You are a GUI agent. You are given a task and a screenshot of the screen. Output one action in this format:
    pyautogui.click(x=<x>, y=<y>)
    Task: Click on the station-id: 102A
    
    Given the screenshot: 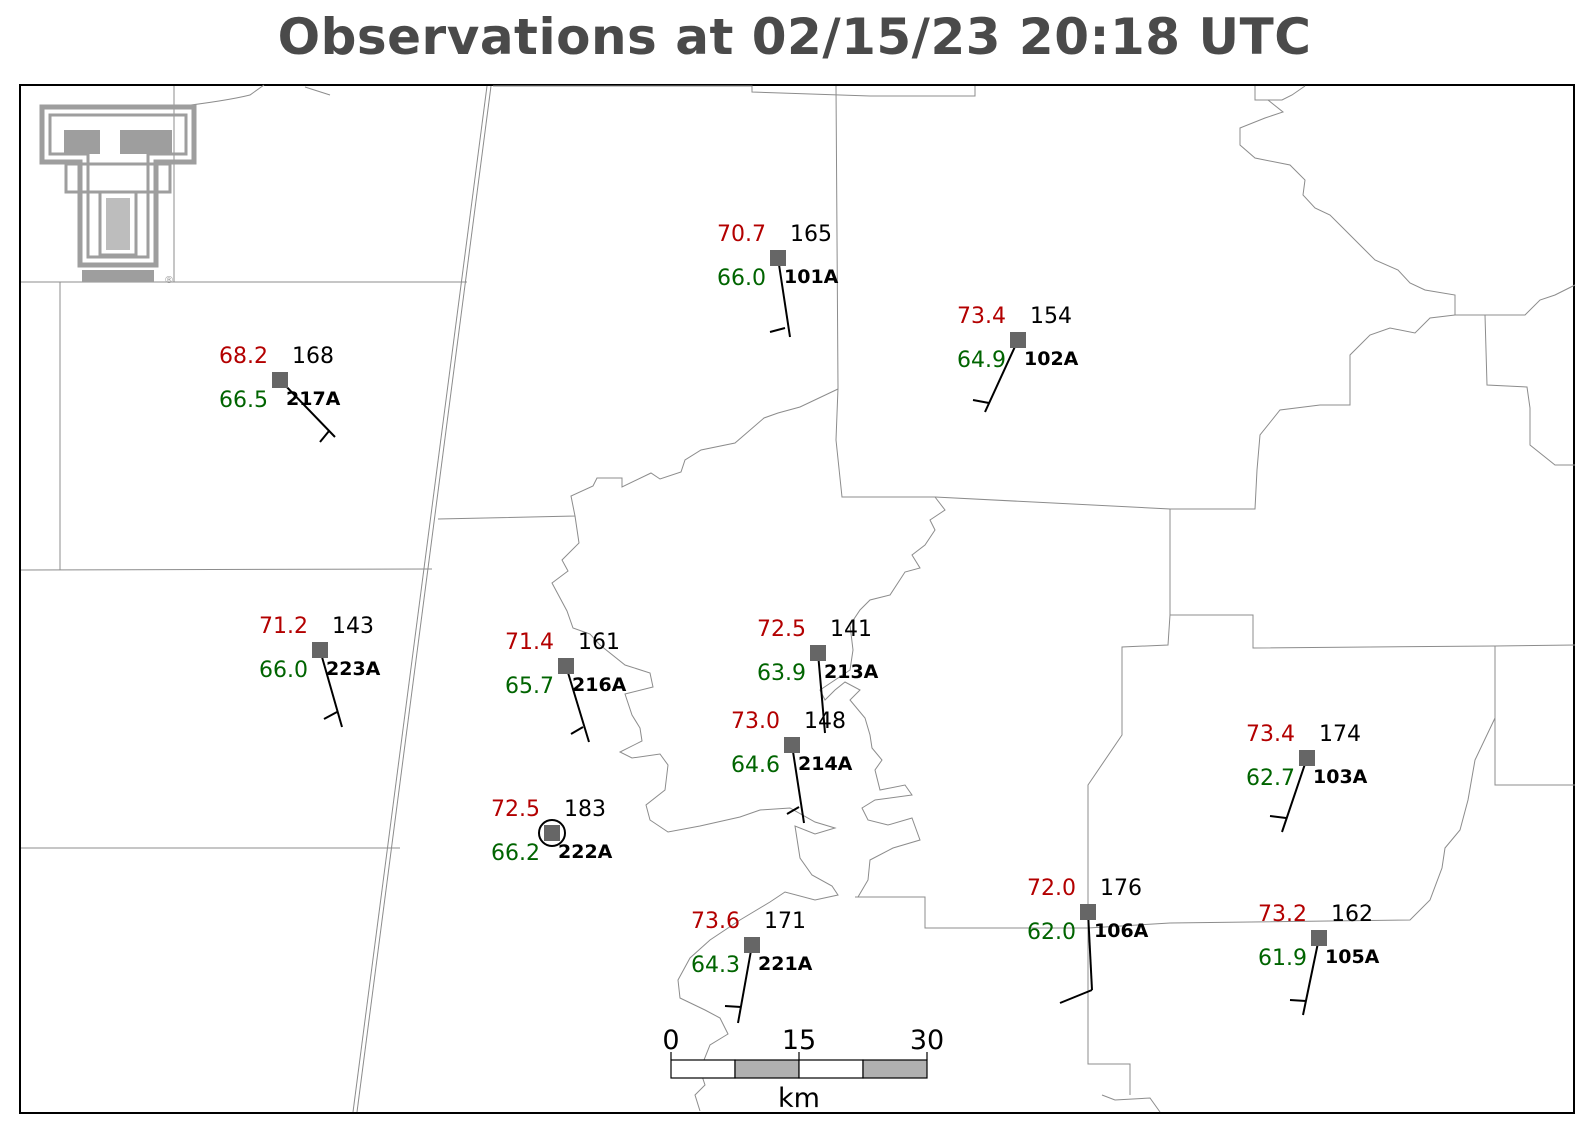 What is the action you would take?
    pyautogui.click(x=1051, y=359)
    